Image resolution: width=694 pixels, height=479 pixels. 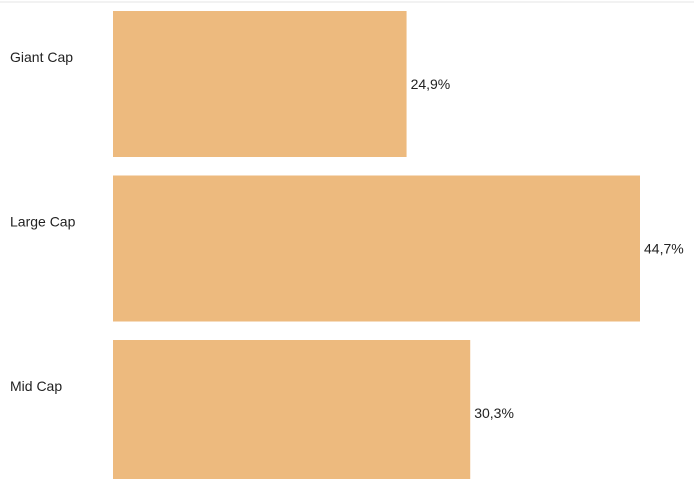 What do you see at coordinates (36, 386) in the screenshot?
I see `category-label: Mid Cap` at bounding box center [36, 386].